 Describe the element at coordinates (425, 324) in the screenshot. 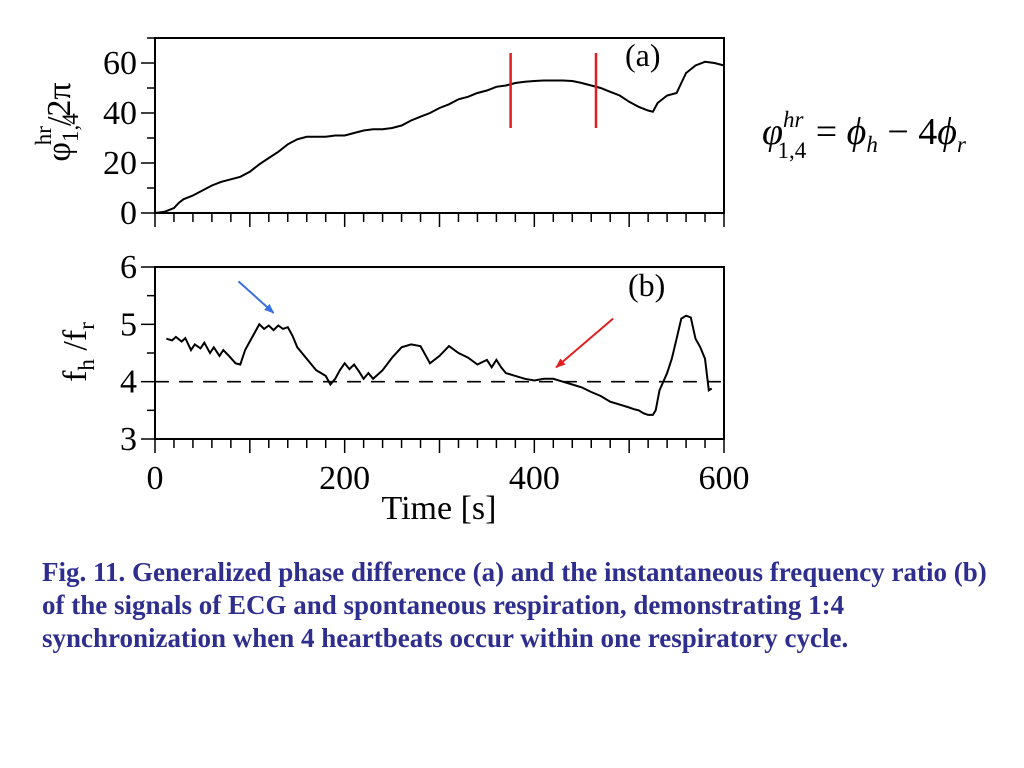

I see `panel-b-arrows` at that location.